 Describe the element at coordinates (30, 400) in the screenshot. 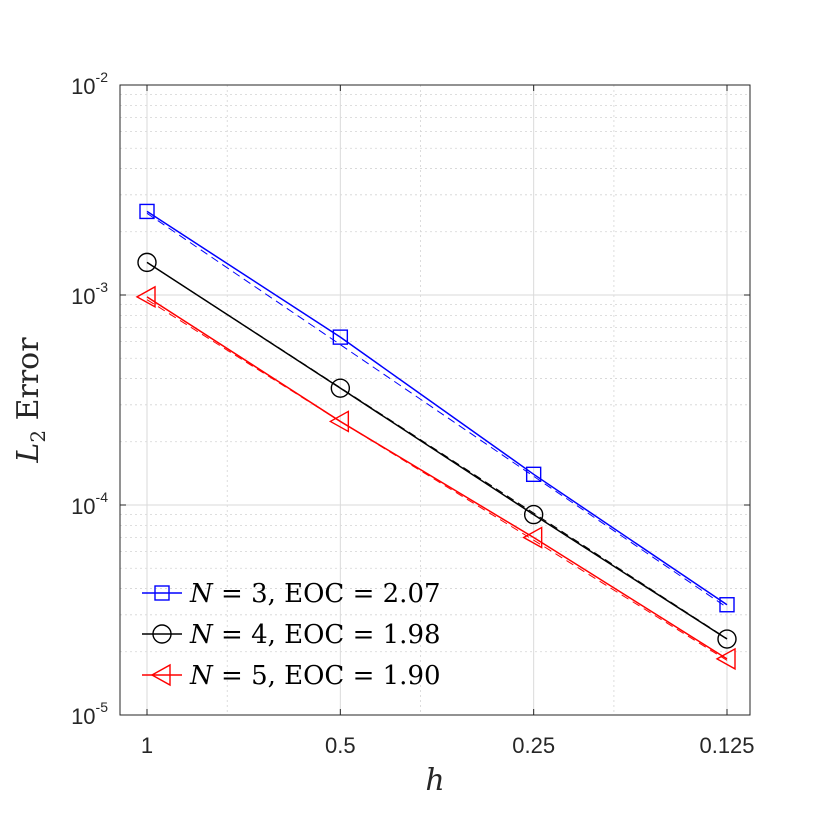

I see `y-axis-label: L2 Error` at that location.